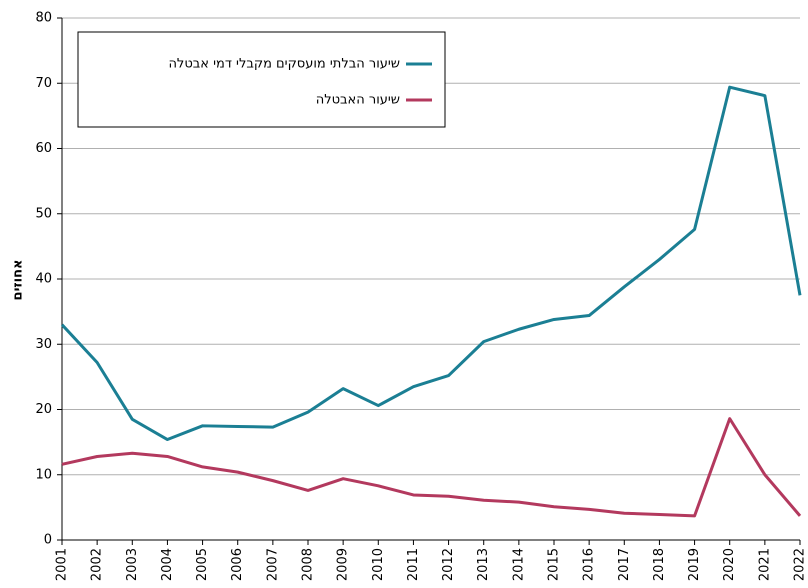  Describe the element at coordinates (167, 564) in the screenshot. I see `x-tick-label: 2004` at that location.